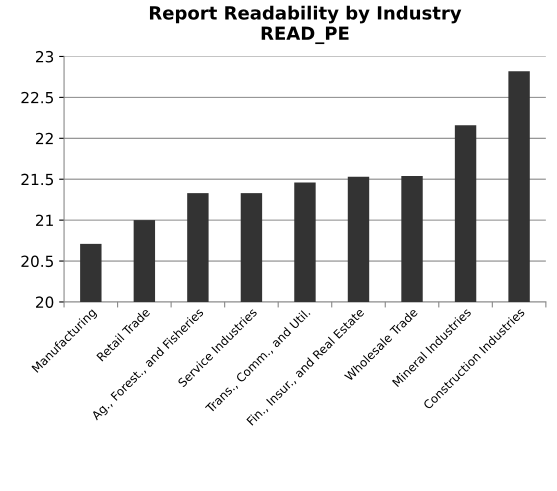 The width and height of the screenshot is (557, 491). I want to click on y-tick-label: 23, so click(45, 56).